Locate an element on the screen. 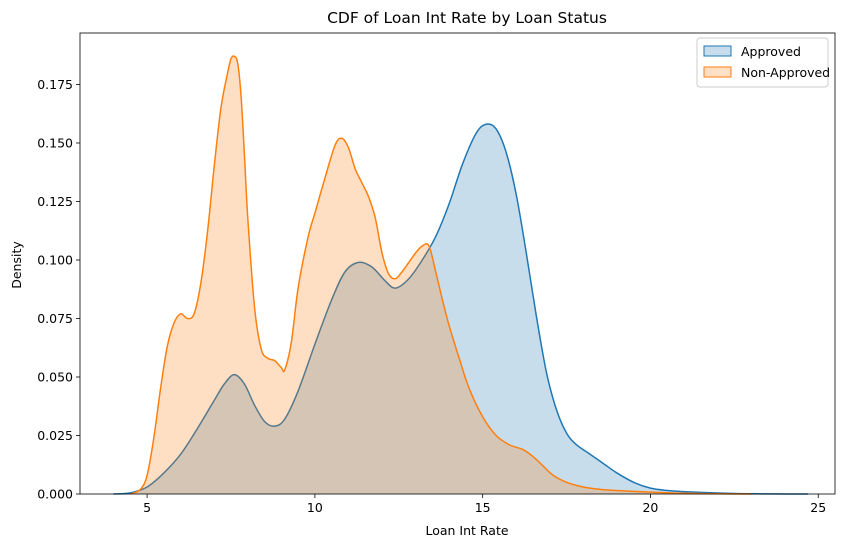 This screenshot has height=547, width=863. y-tick-label: 0.050 is located at coordinates (55, 376).